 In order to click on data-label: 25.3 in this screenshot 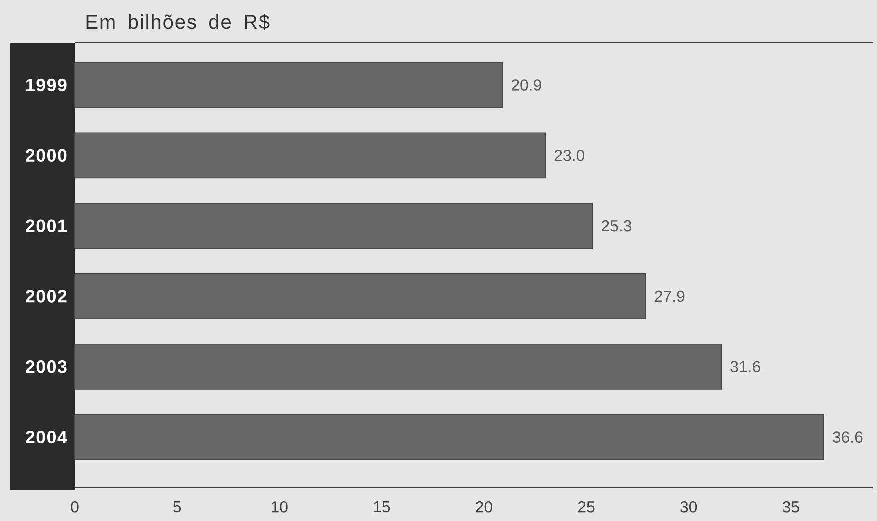, I will do `click(617, 226)`.